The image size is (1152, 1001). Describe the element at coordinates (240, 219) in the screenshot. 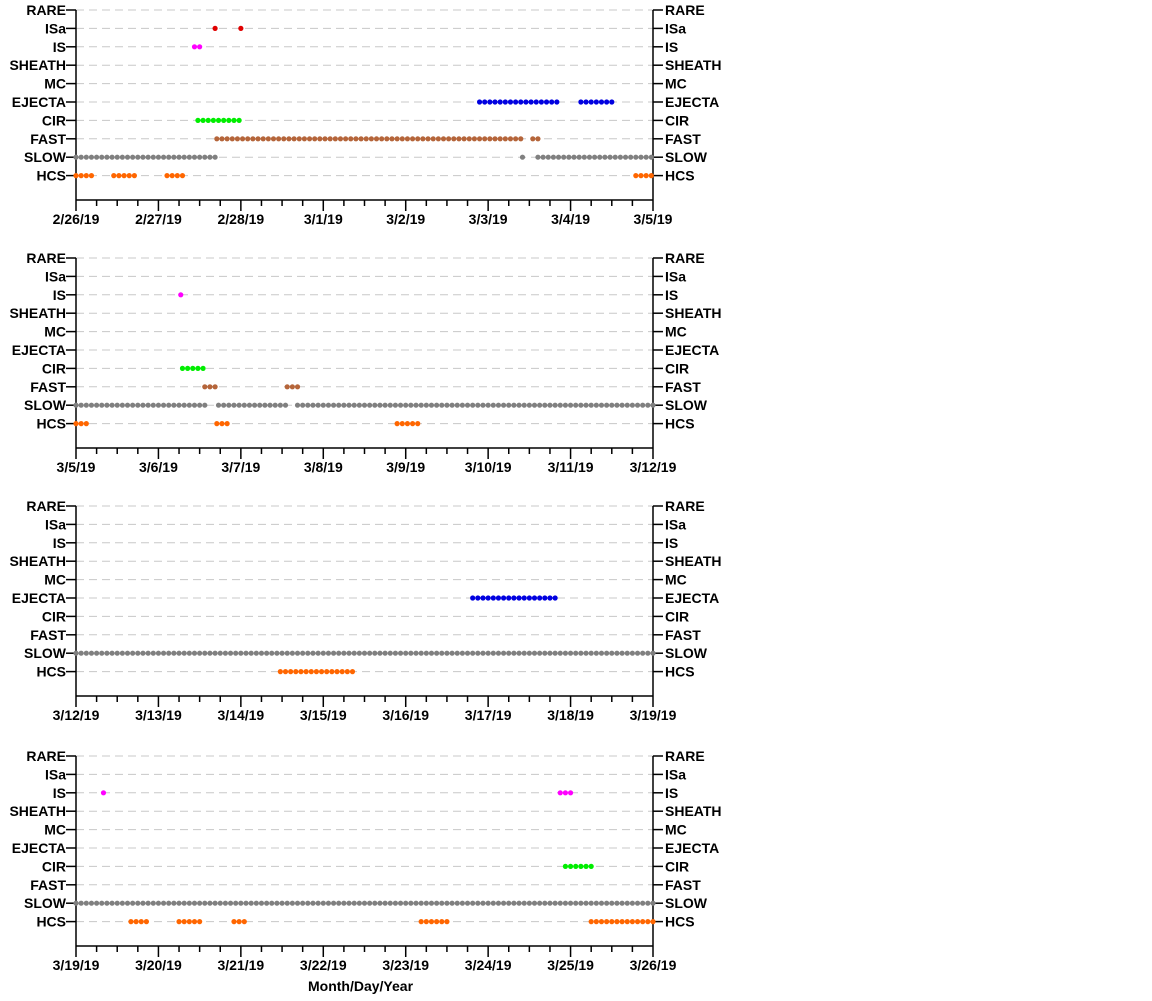

I see `x-tick-label: 2/28/19` at that location.